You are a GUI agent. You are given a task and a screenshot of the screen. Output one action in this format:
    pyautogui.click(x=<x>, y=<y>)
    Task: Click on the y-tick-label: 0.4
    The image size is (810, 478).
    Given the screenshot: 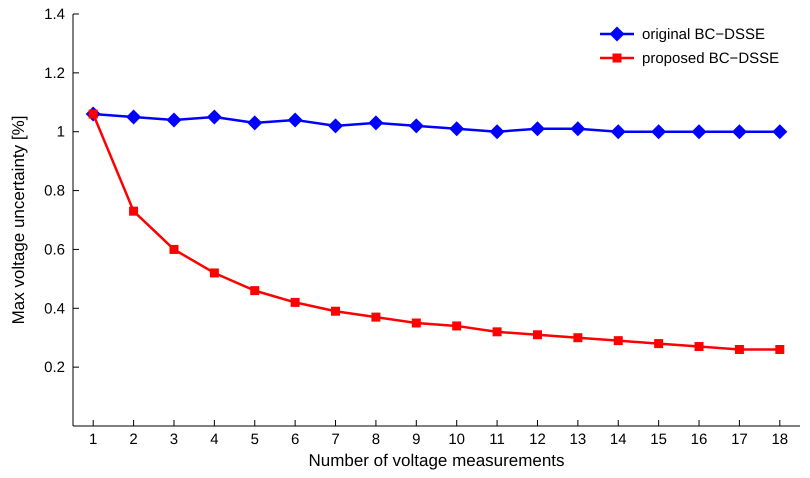 What is the action you would take?
    pyautogui.click(x=54, y=309)
    